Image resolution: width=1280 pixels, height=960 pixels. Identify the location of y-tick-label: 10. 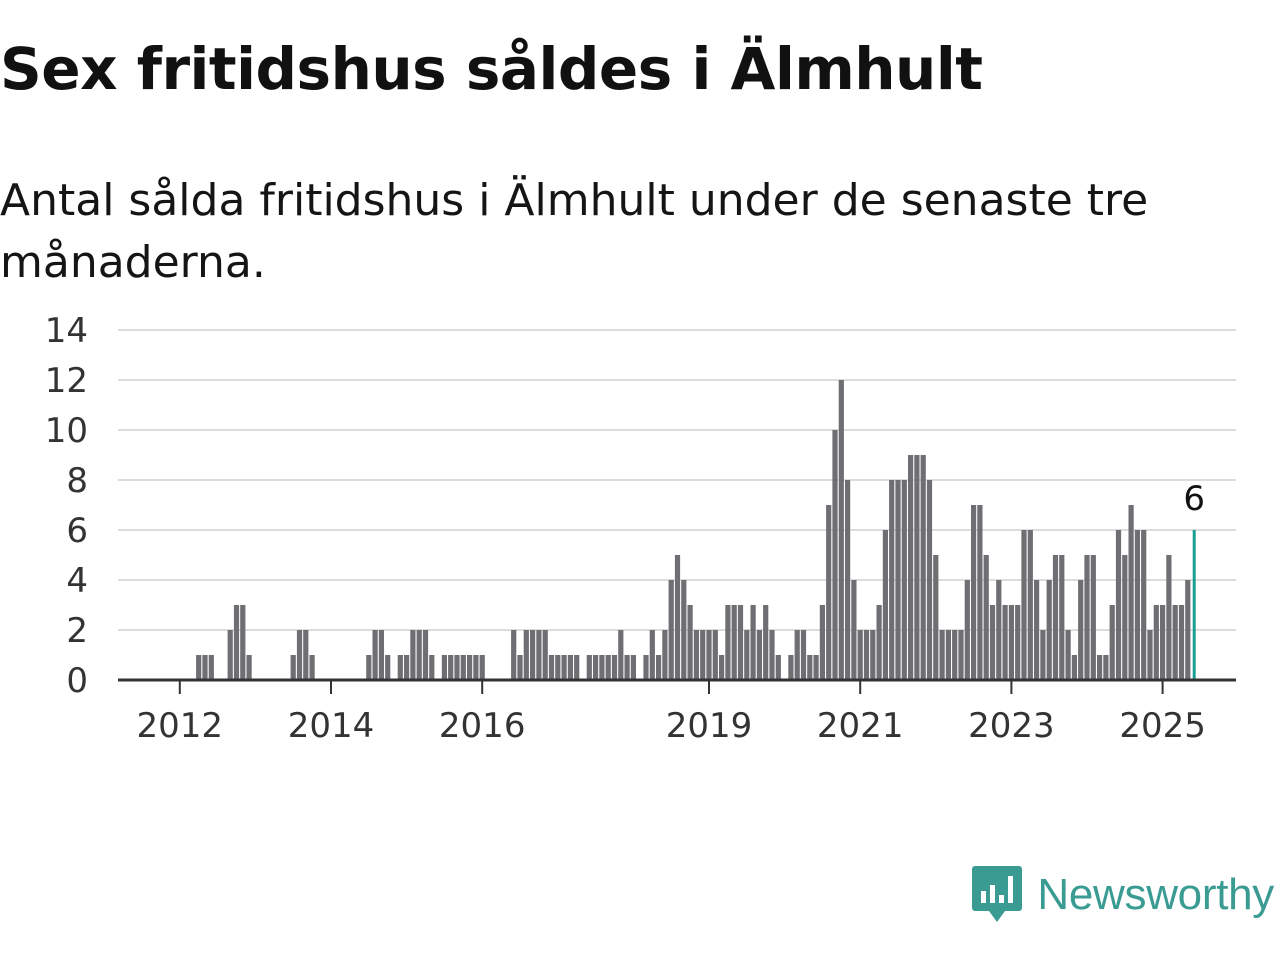
(66, 431).